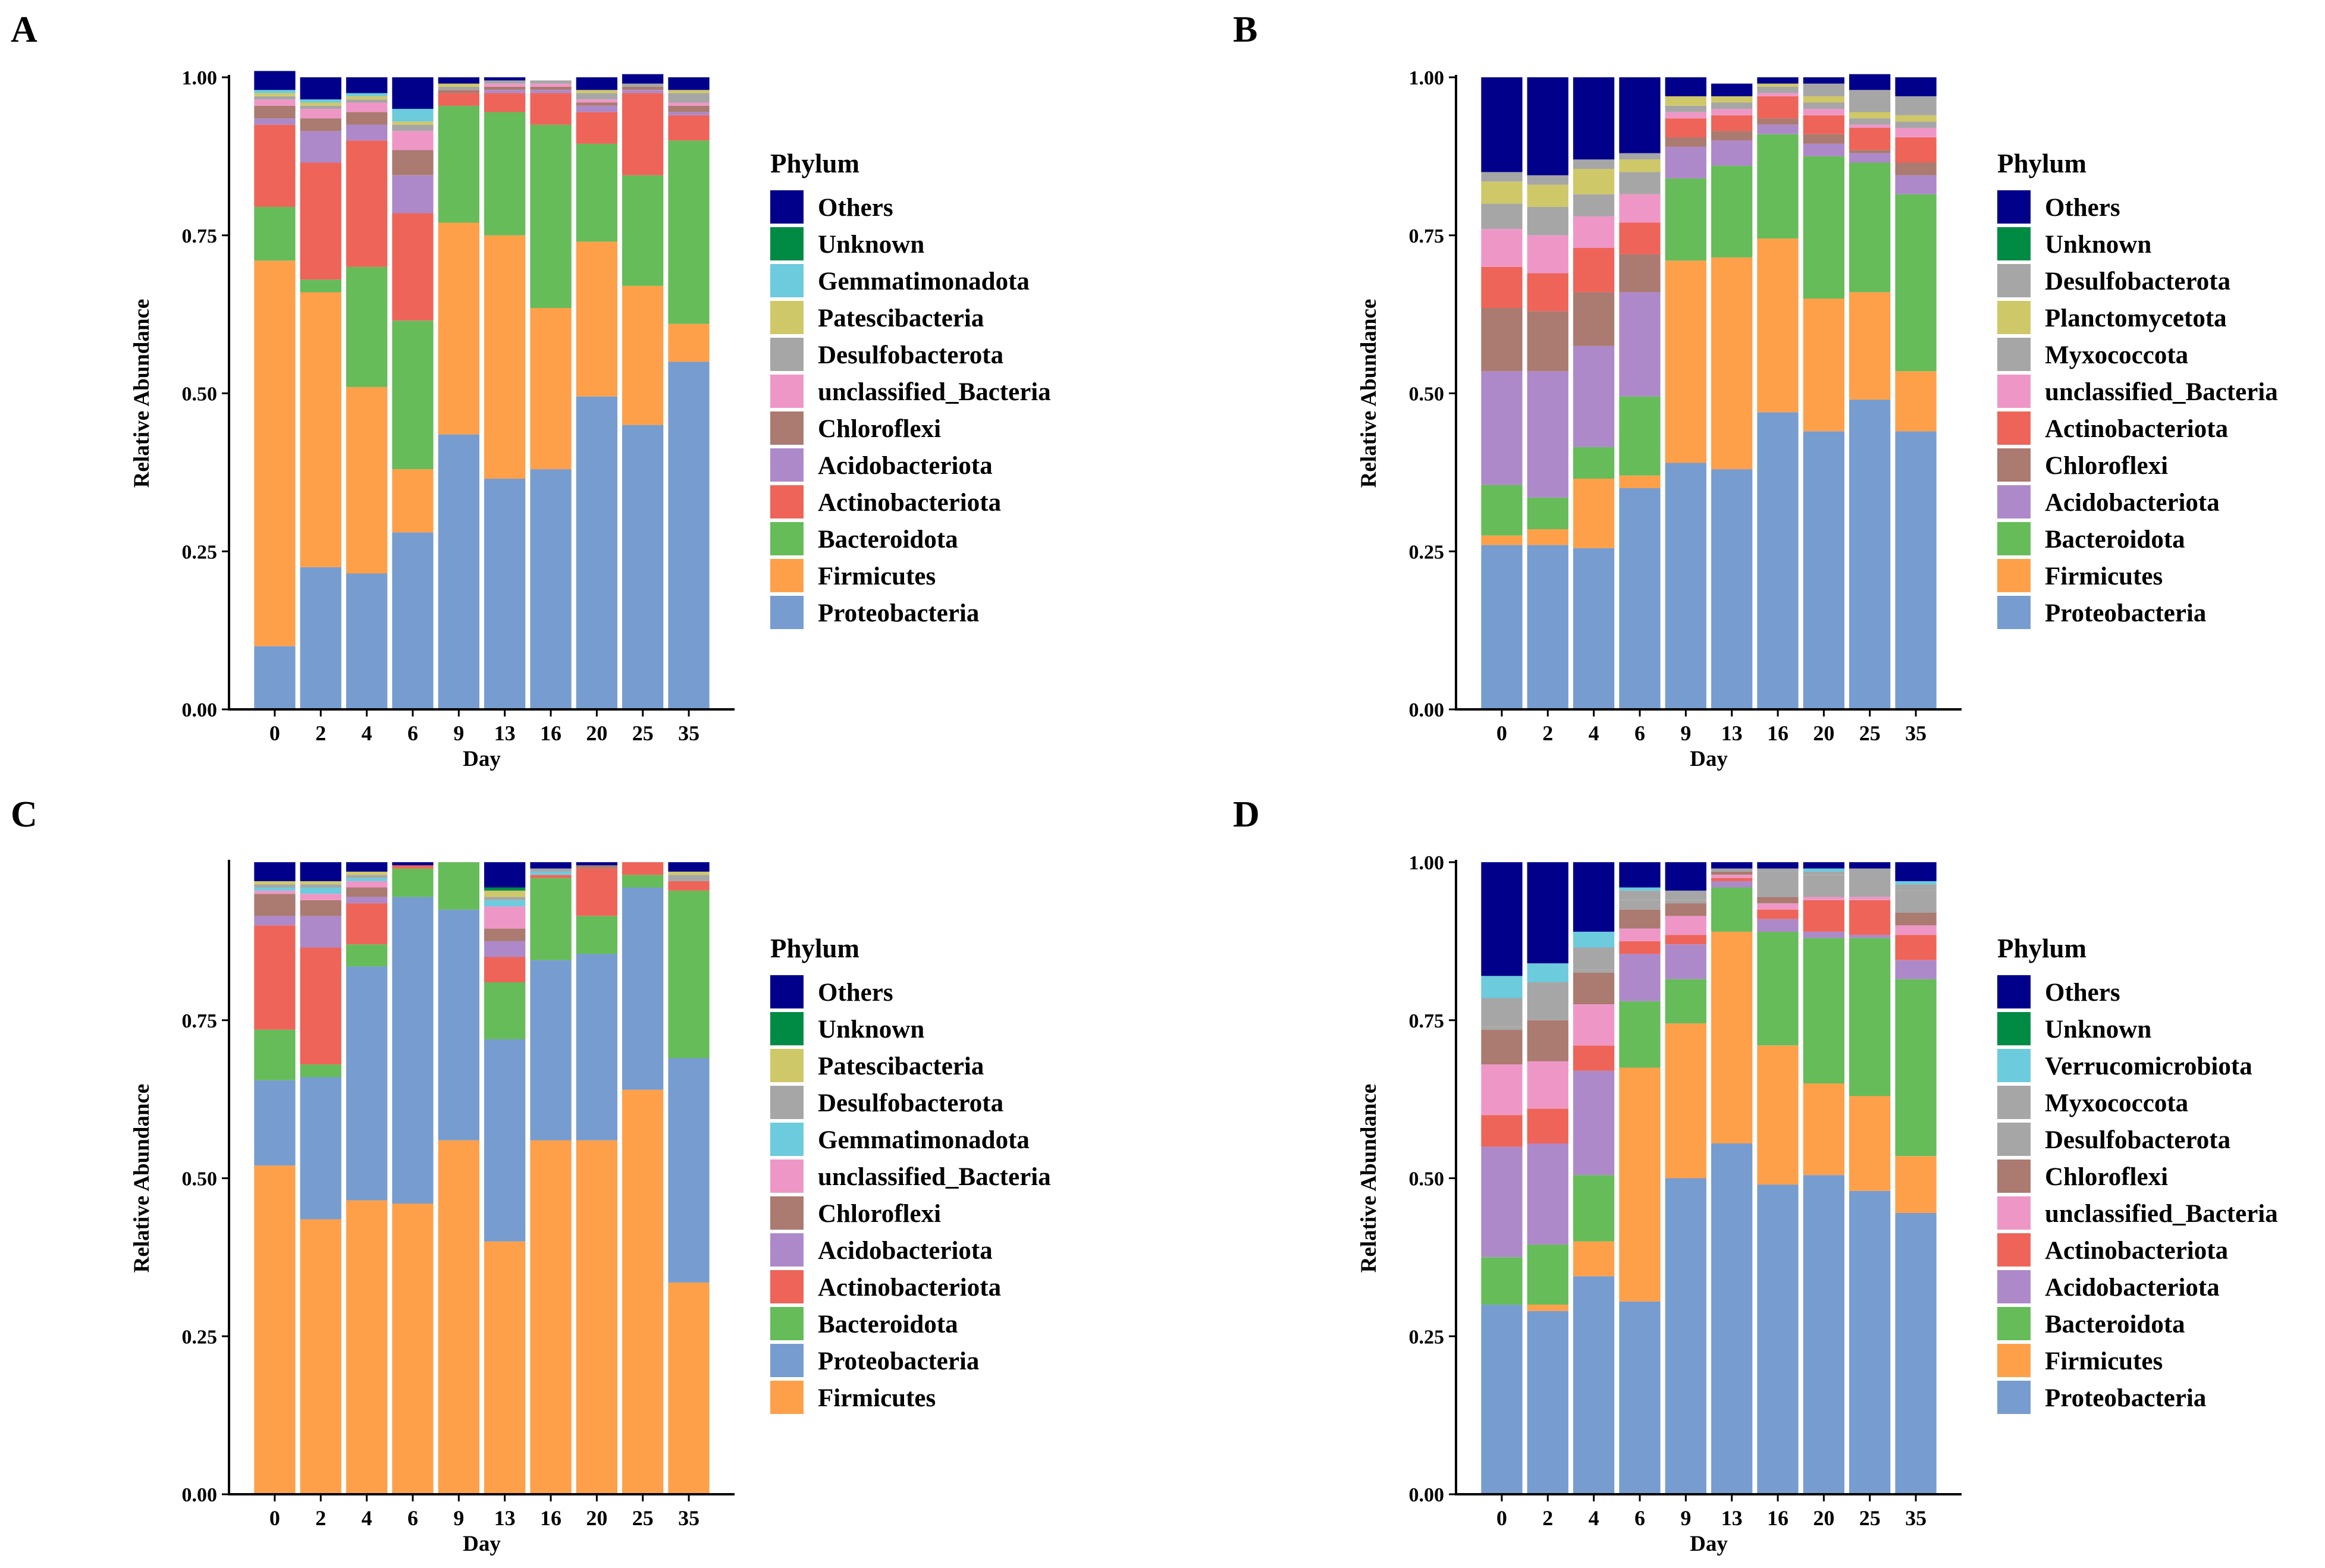  I want to click on legend-label-unclassified-bacteria: unclassified_Bacteria, so click(2161, 392).